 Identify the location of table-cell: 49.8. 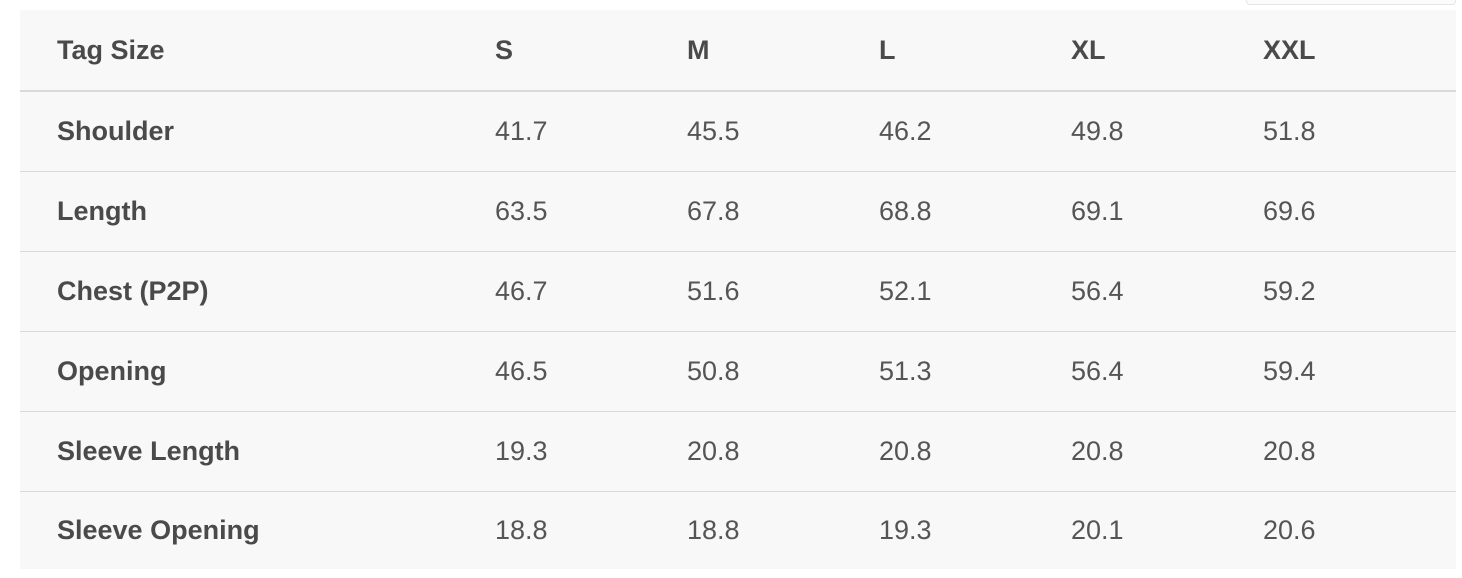
(1097, 131).